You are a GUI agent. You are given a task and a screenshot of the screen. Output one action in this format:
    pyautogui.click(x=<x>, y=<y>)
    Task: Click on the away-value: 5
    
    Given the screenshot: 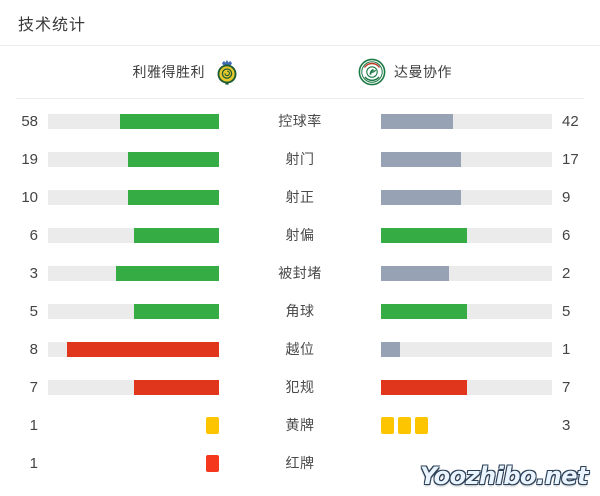 What is the action you would take?
    pyautogui.click(x=566, y=311)
    